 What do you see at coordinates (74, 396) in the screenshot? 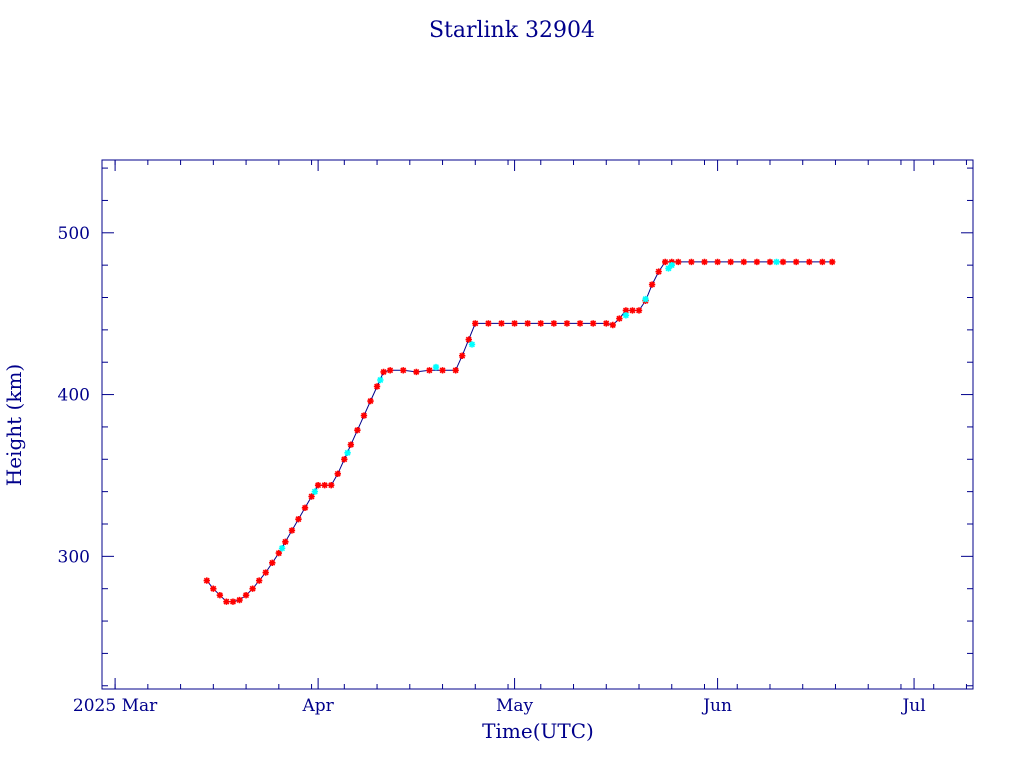
I see `y-tick-label: 400` at bounding box center [74, 396].